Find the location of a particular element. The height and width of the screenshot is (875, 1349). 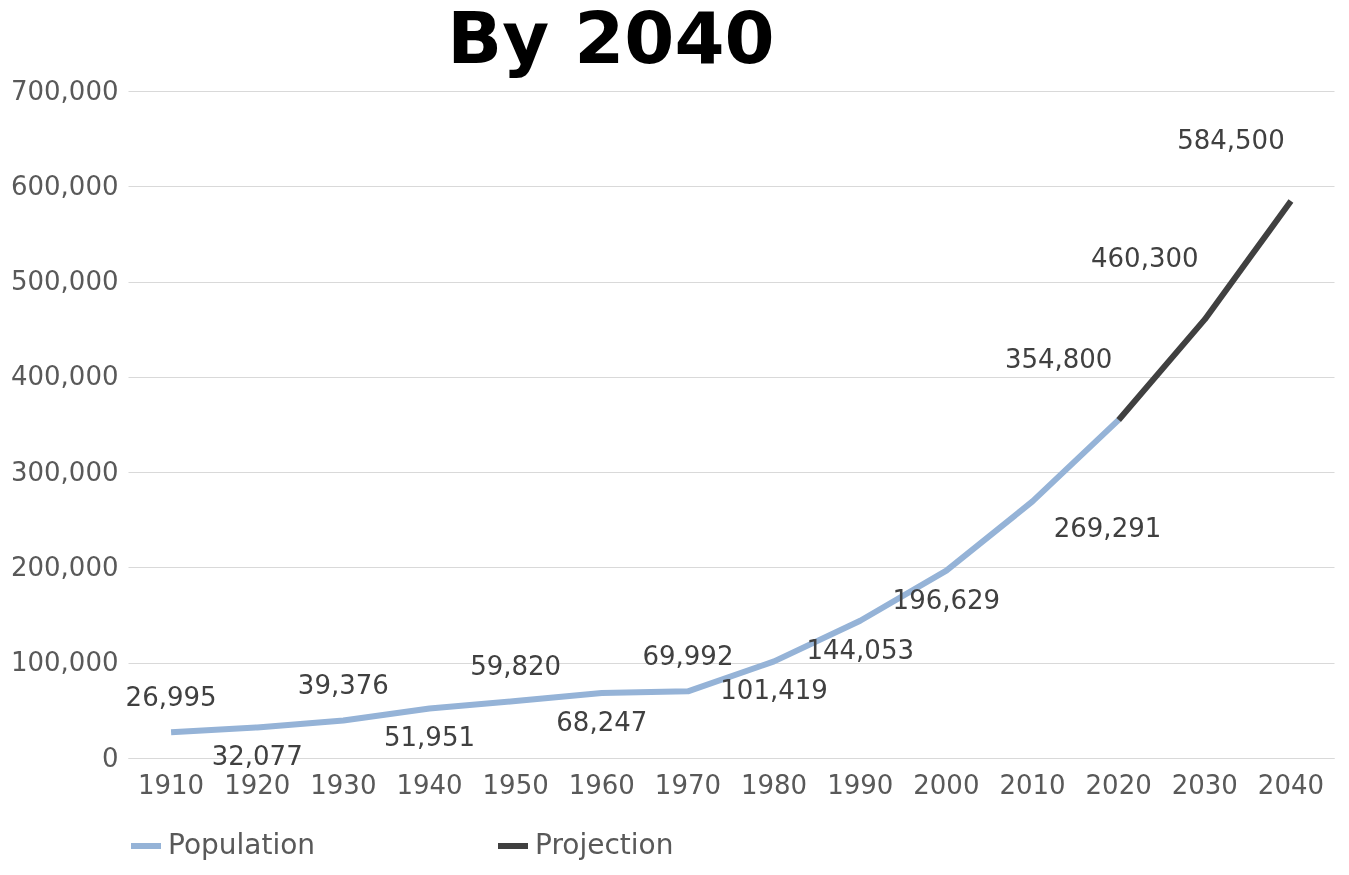

x-tick-label: 2030 is located at coordinates (1204, 784).